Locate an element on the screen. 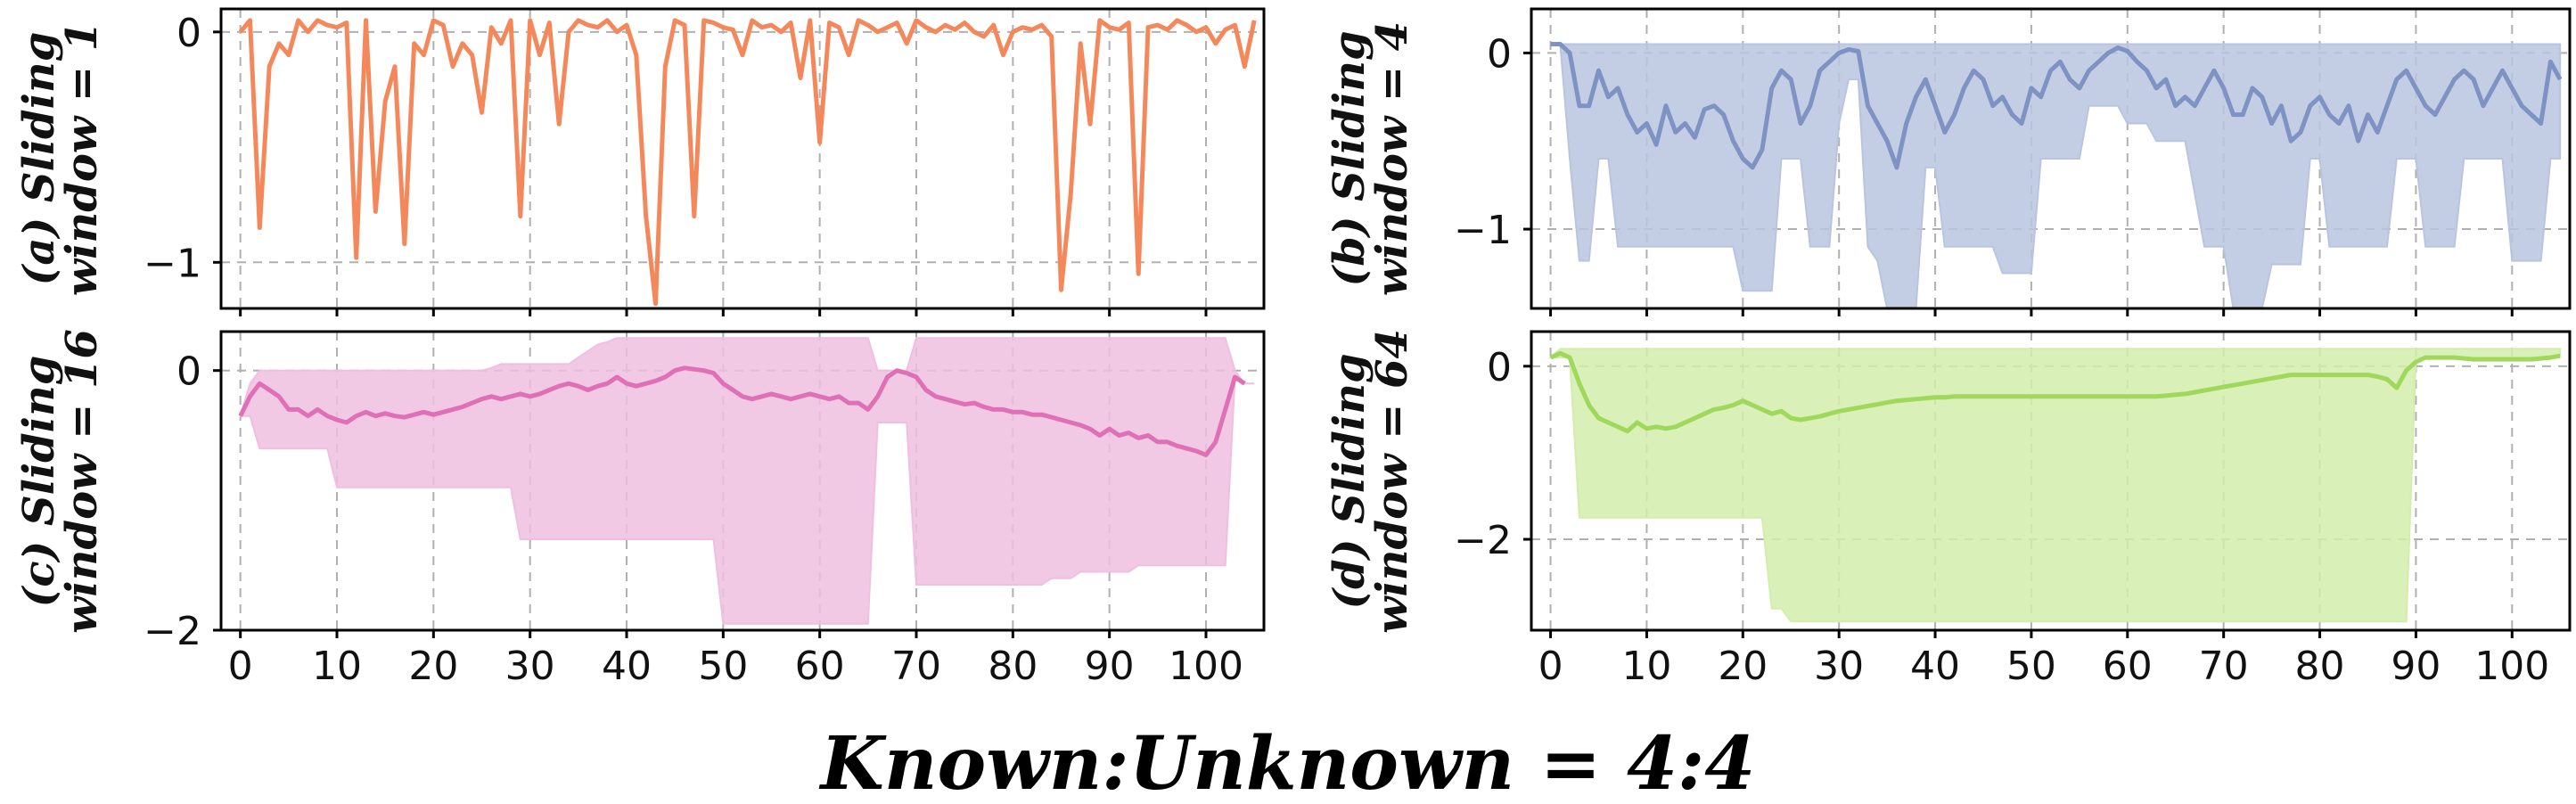 The image size is (2576, 804). panel-title-line: (a) Sliding is located at coordinates (39, 159).